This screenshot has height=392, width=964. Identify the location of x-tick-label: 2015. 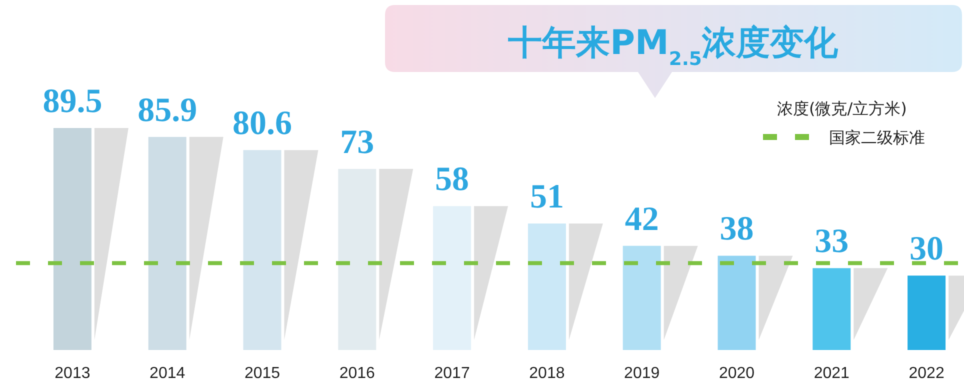
(262, 373).